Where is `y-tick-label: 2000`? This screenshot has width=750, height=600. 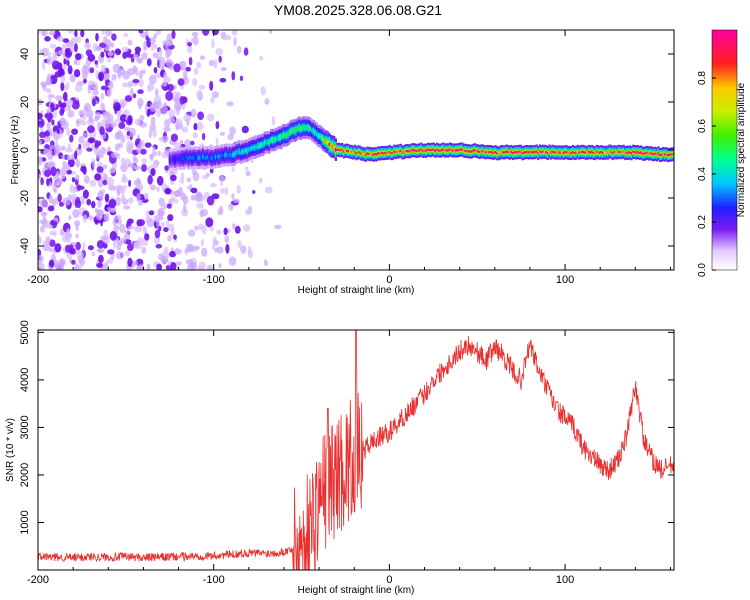
y-tick-label: 2000 is located at coordinates (25, 475).